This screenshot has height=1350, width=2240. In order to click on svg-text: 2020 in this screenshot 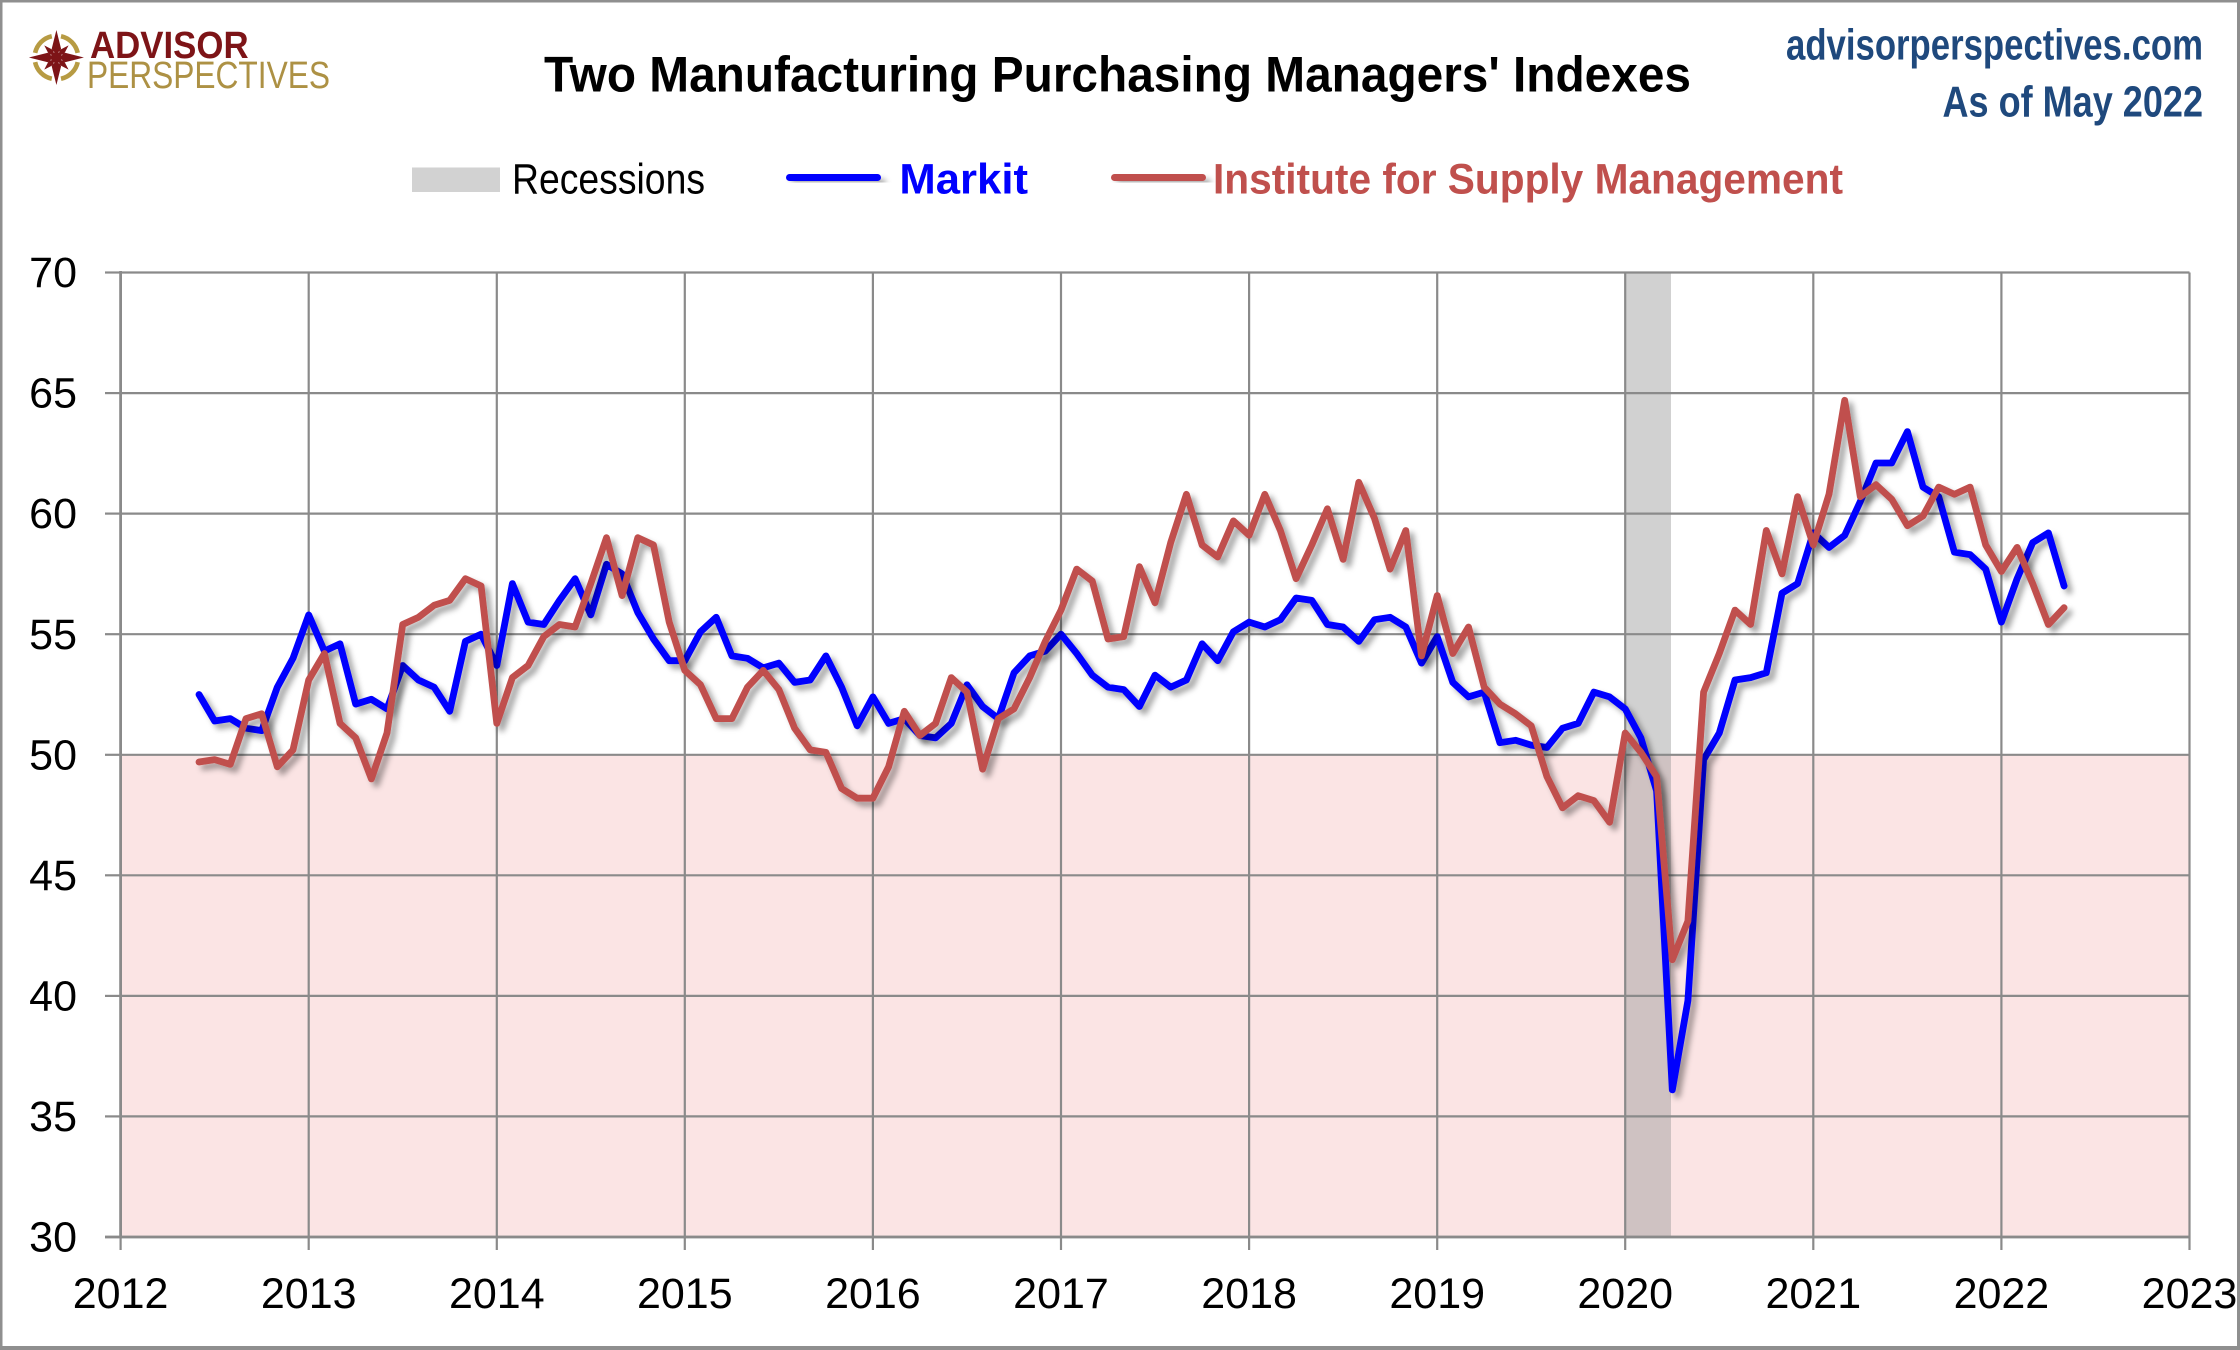, I will do `click(1625, 1294)`.